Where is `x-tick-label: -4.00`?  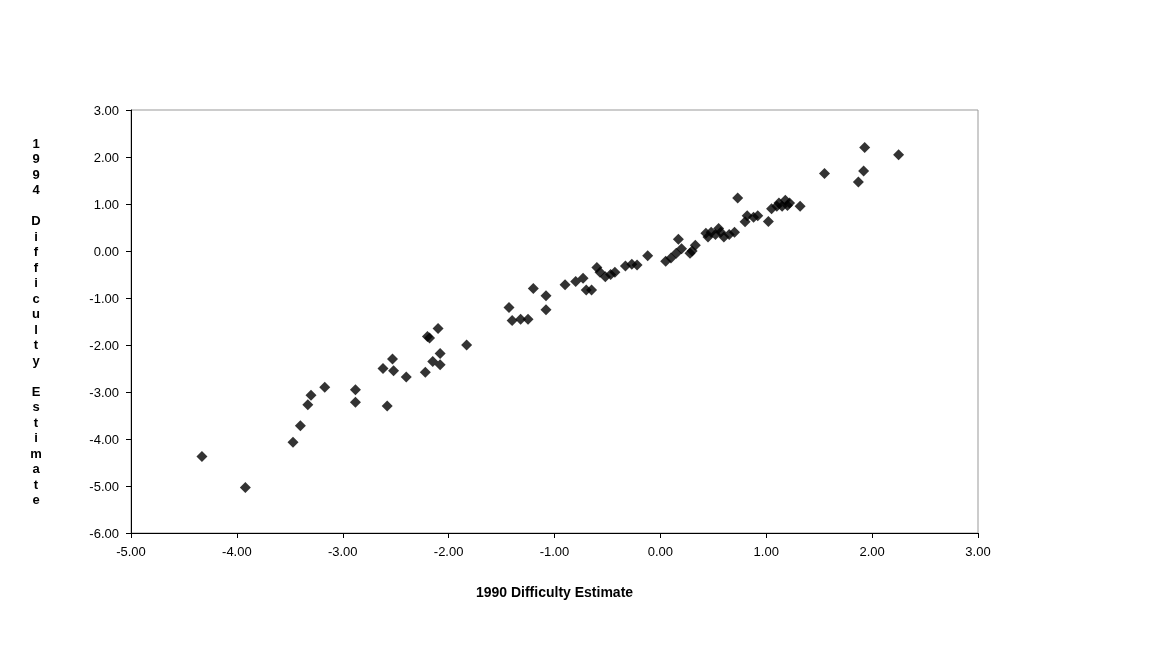 x-tick-label: -4.00 is located at coordinates (237, 551).